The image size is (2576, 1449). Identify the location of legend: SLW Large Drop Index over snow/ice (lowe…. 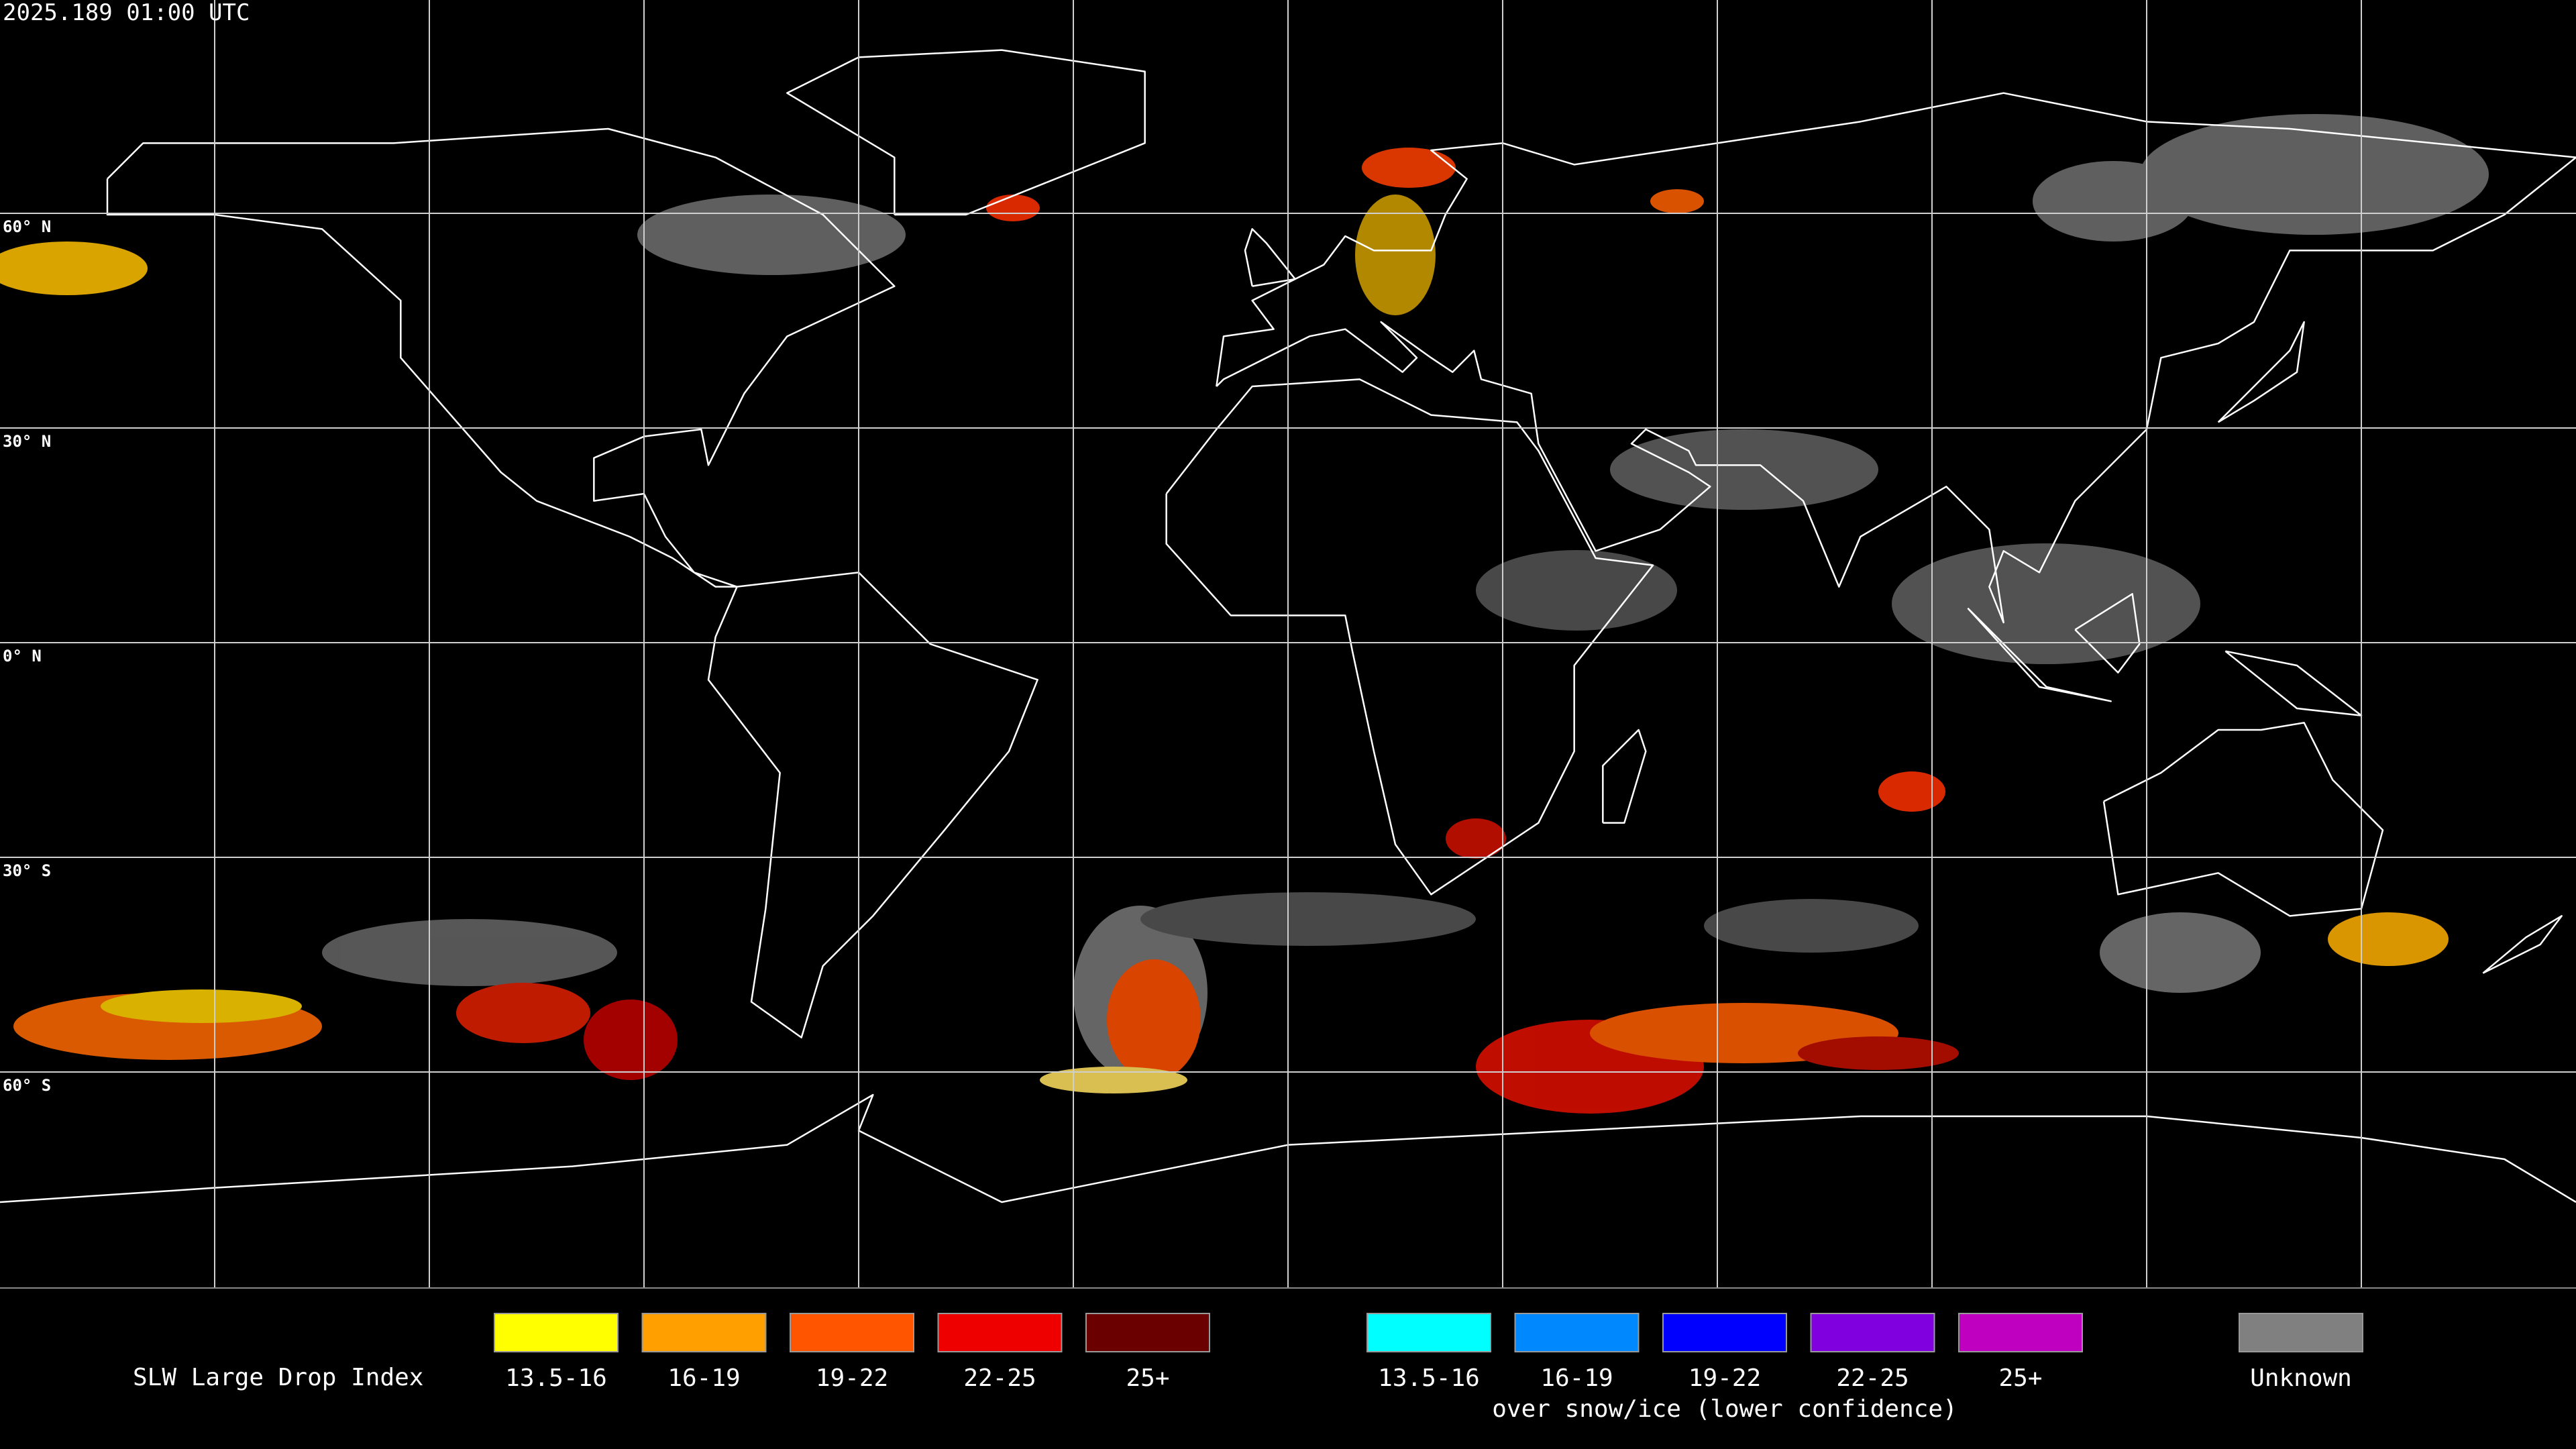
(1248, 1368).